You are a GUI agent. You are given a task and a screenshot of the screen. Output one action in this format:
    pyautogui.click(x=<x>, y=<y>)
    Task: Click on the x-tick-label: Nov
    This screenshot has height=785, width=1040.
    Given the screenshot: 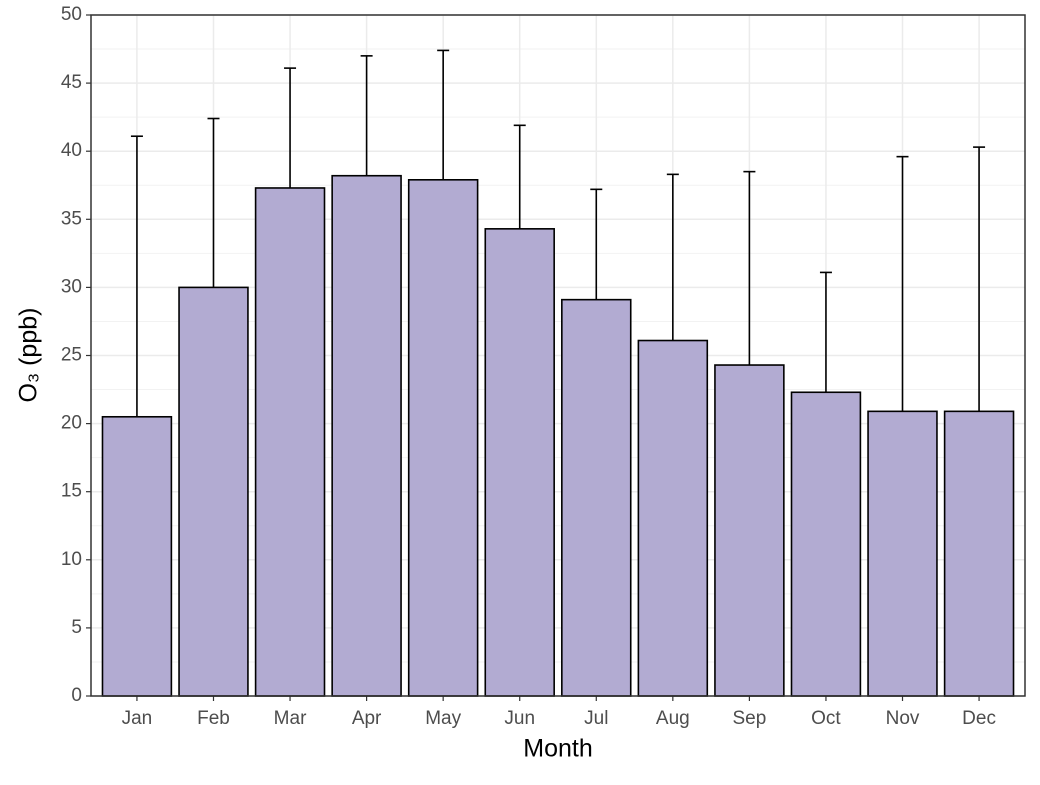 What is the action you would take?
    pyautogui.click(x=903, y=718)
    